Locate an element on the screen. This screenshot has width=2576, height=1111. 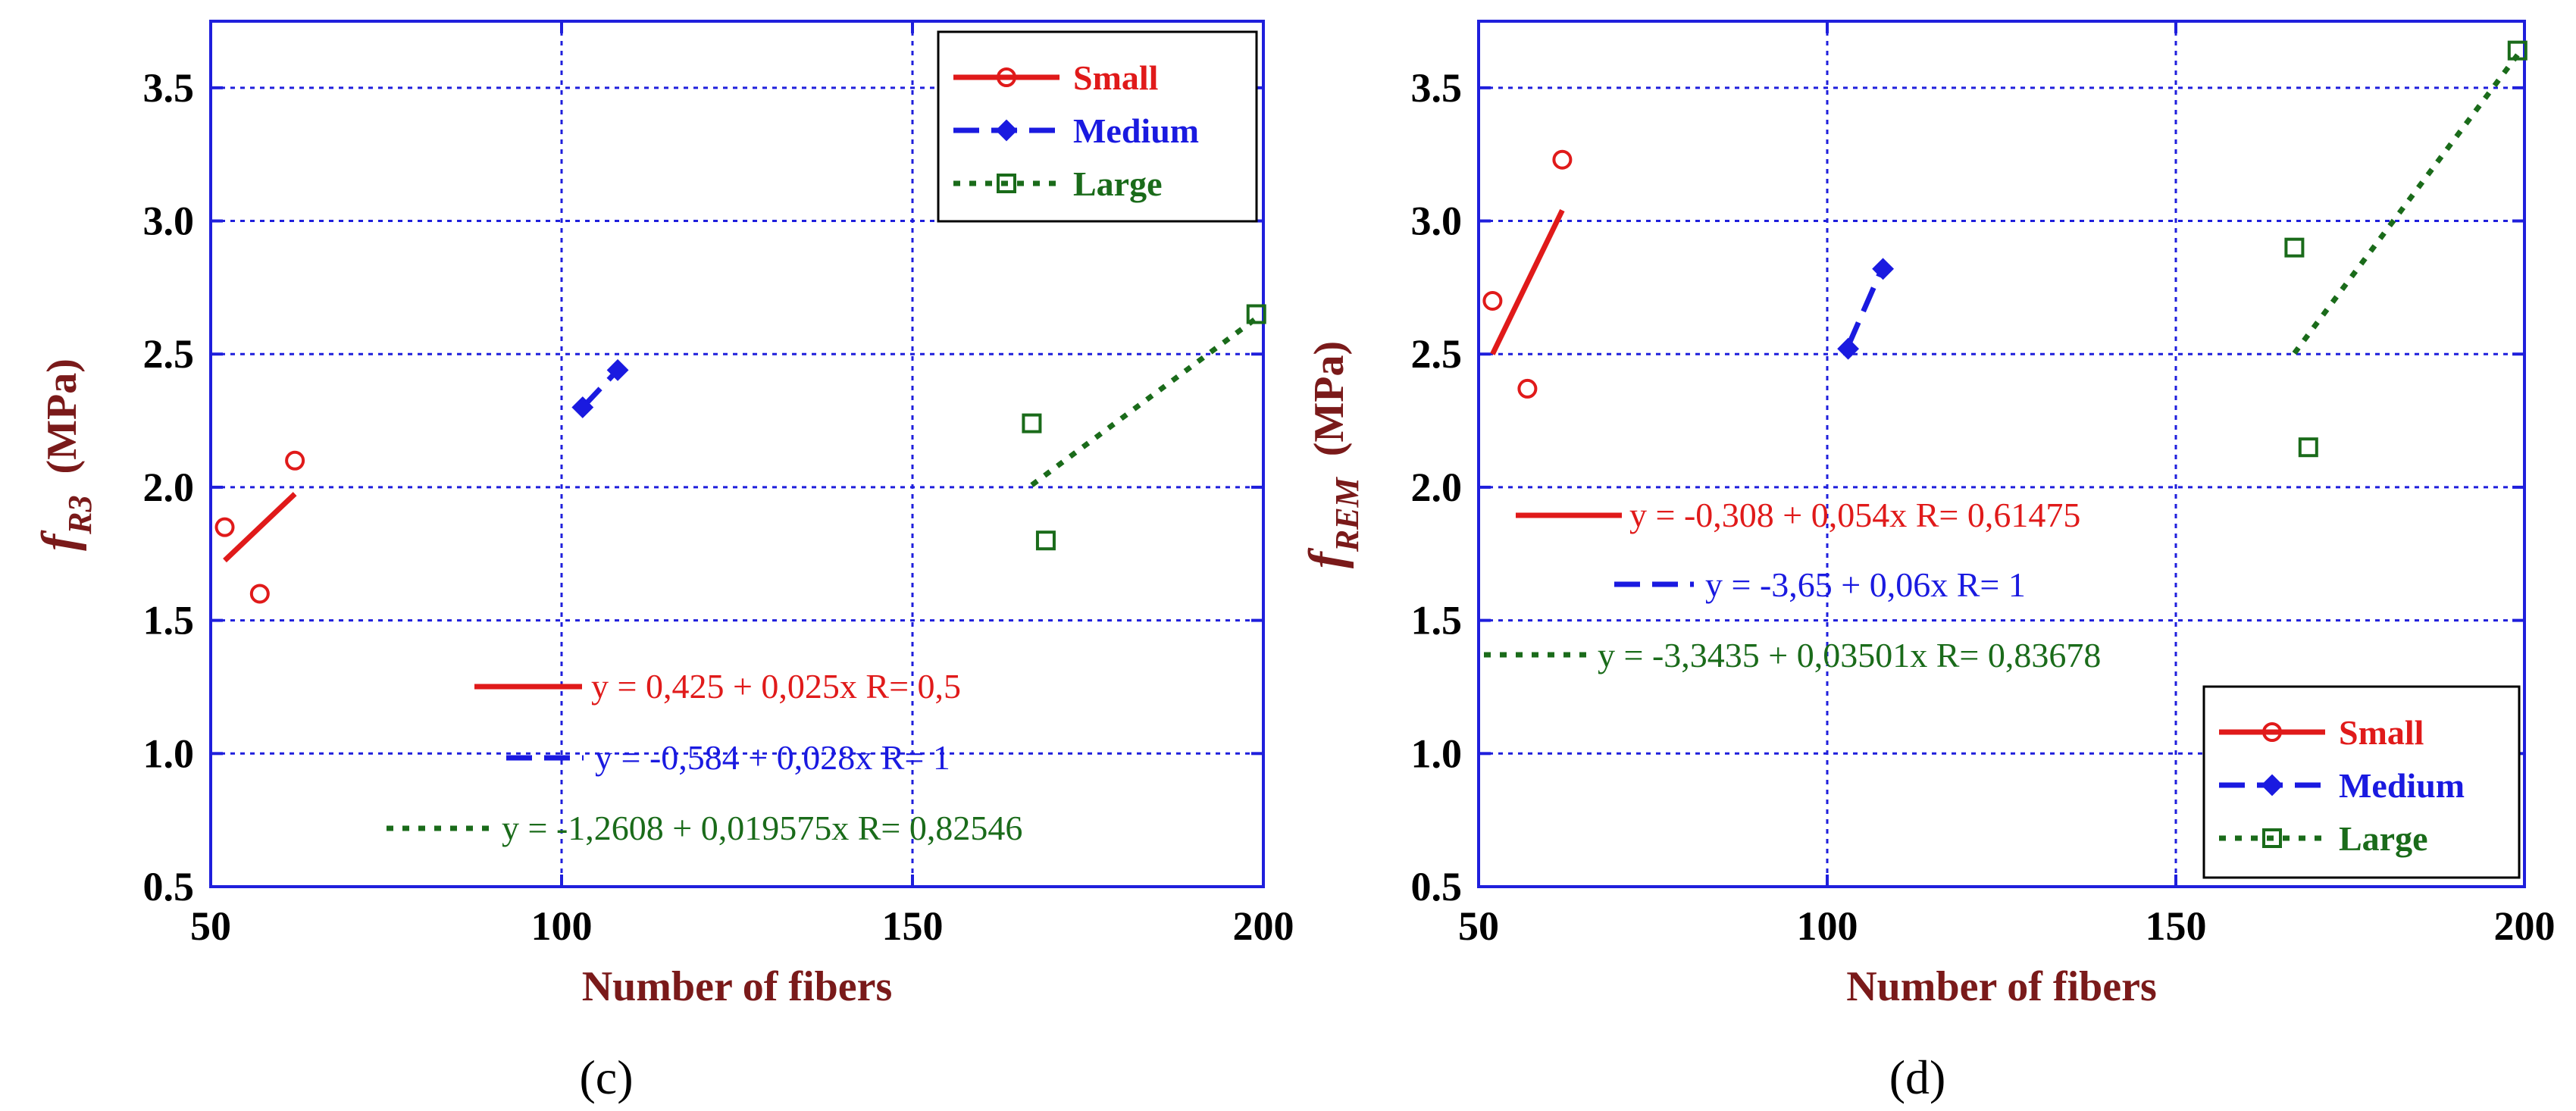
equation-small: y = 0,425 + 0,025x R= 0,5 is located at coordinates (776, 687).